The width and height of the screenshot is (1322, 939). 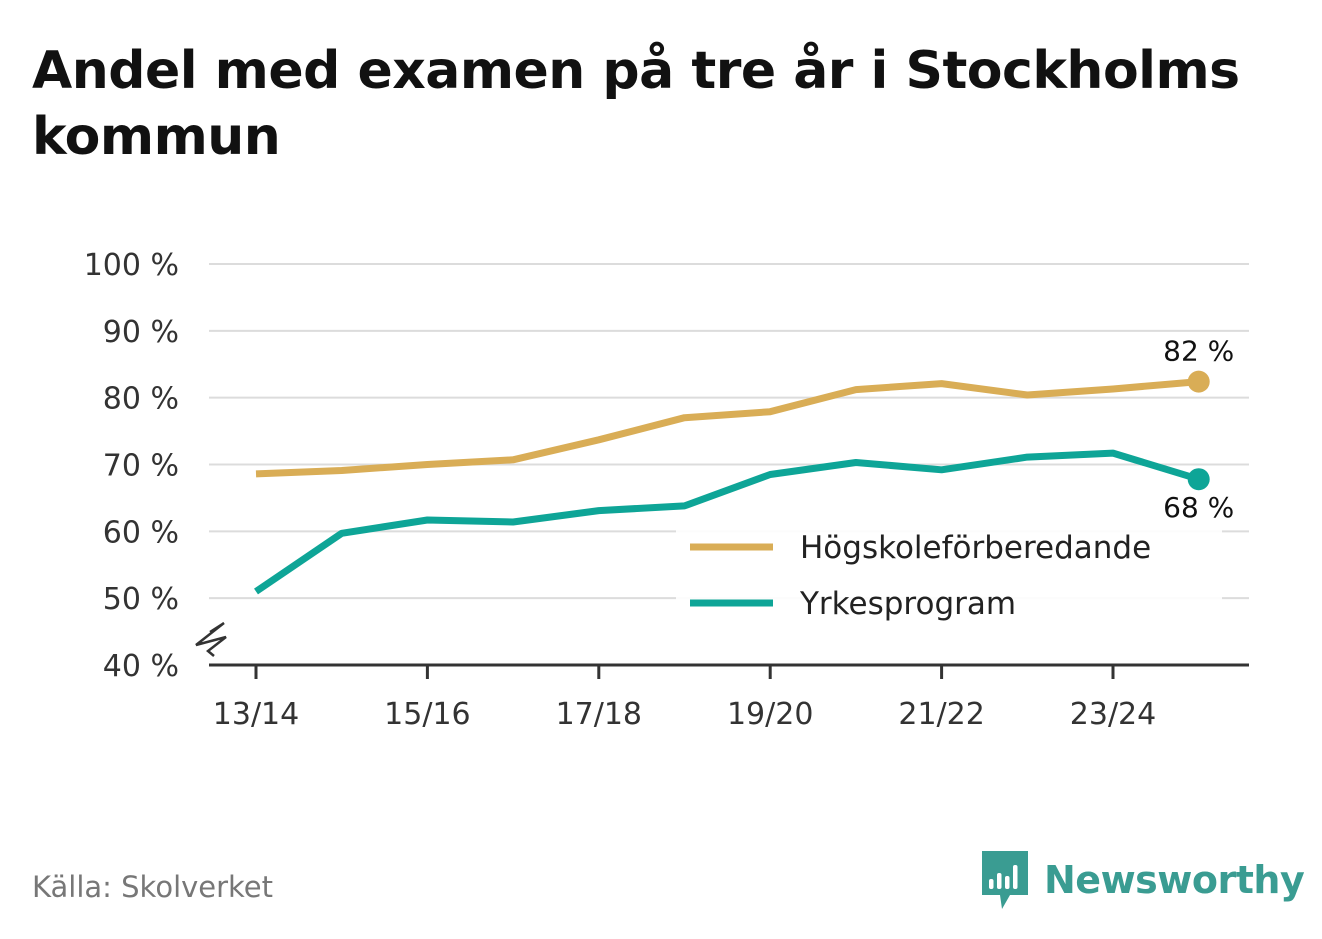 I want to click on x-tick-label: 21/22, so click(x=941, y=714).